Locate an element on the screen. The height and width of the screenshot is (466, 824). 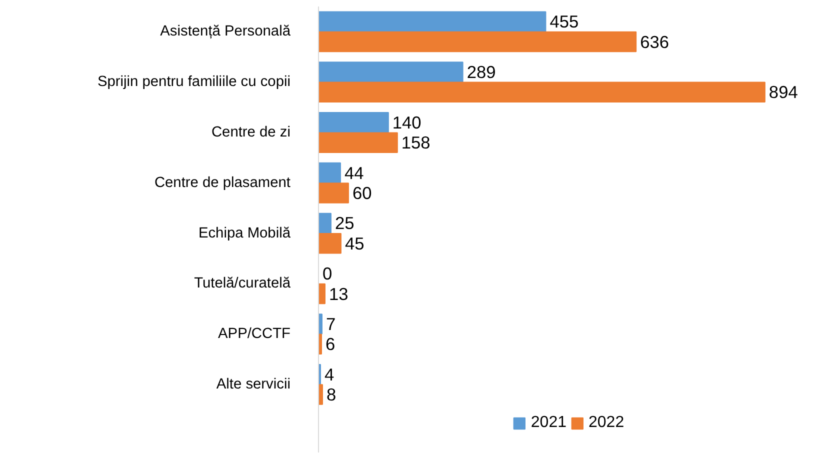
data-label: 6 is located at coordinates (330, 344).